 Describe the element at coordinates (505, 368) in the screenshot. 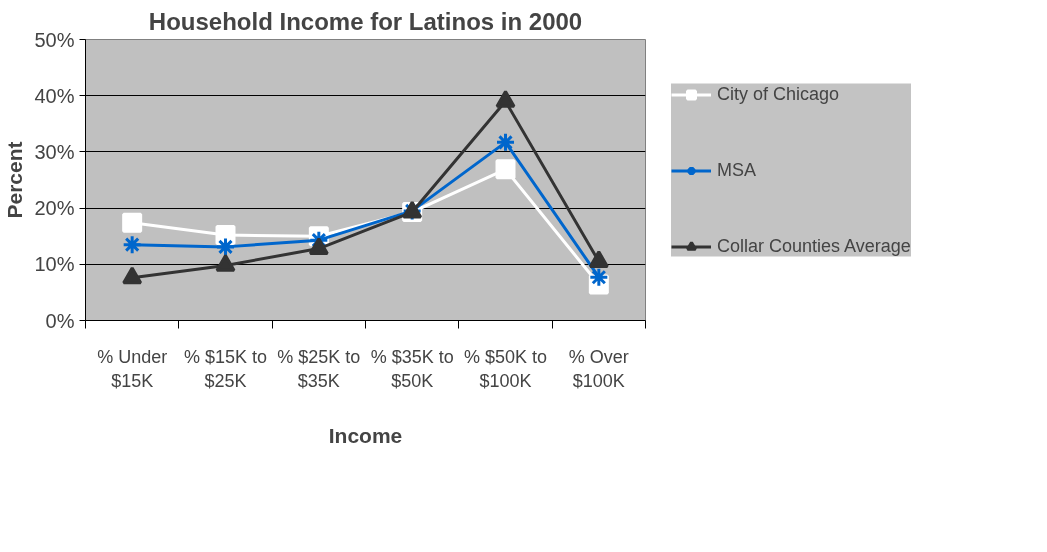

I see `x-tick-label: % $50K to $100K` at that location.